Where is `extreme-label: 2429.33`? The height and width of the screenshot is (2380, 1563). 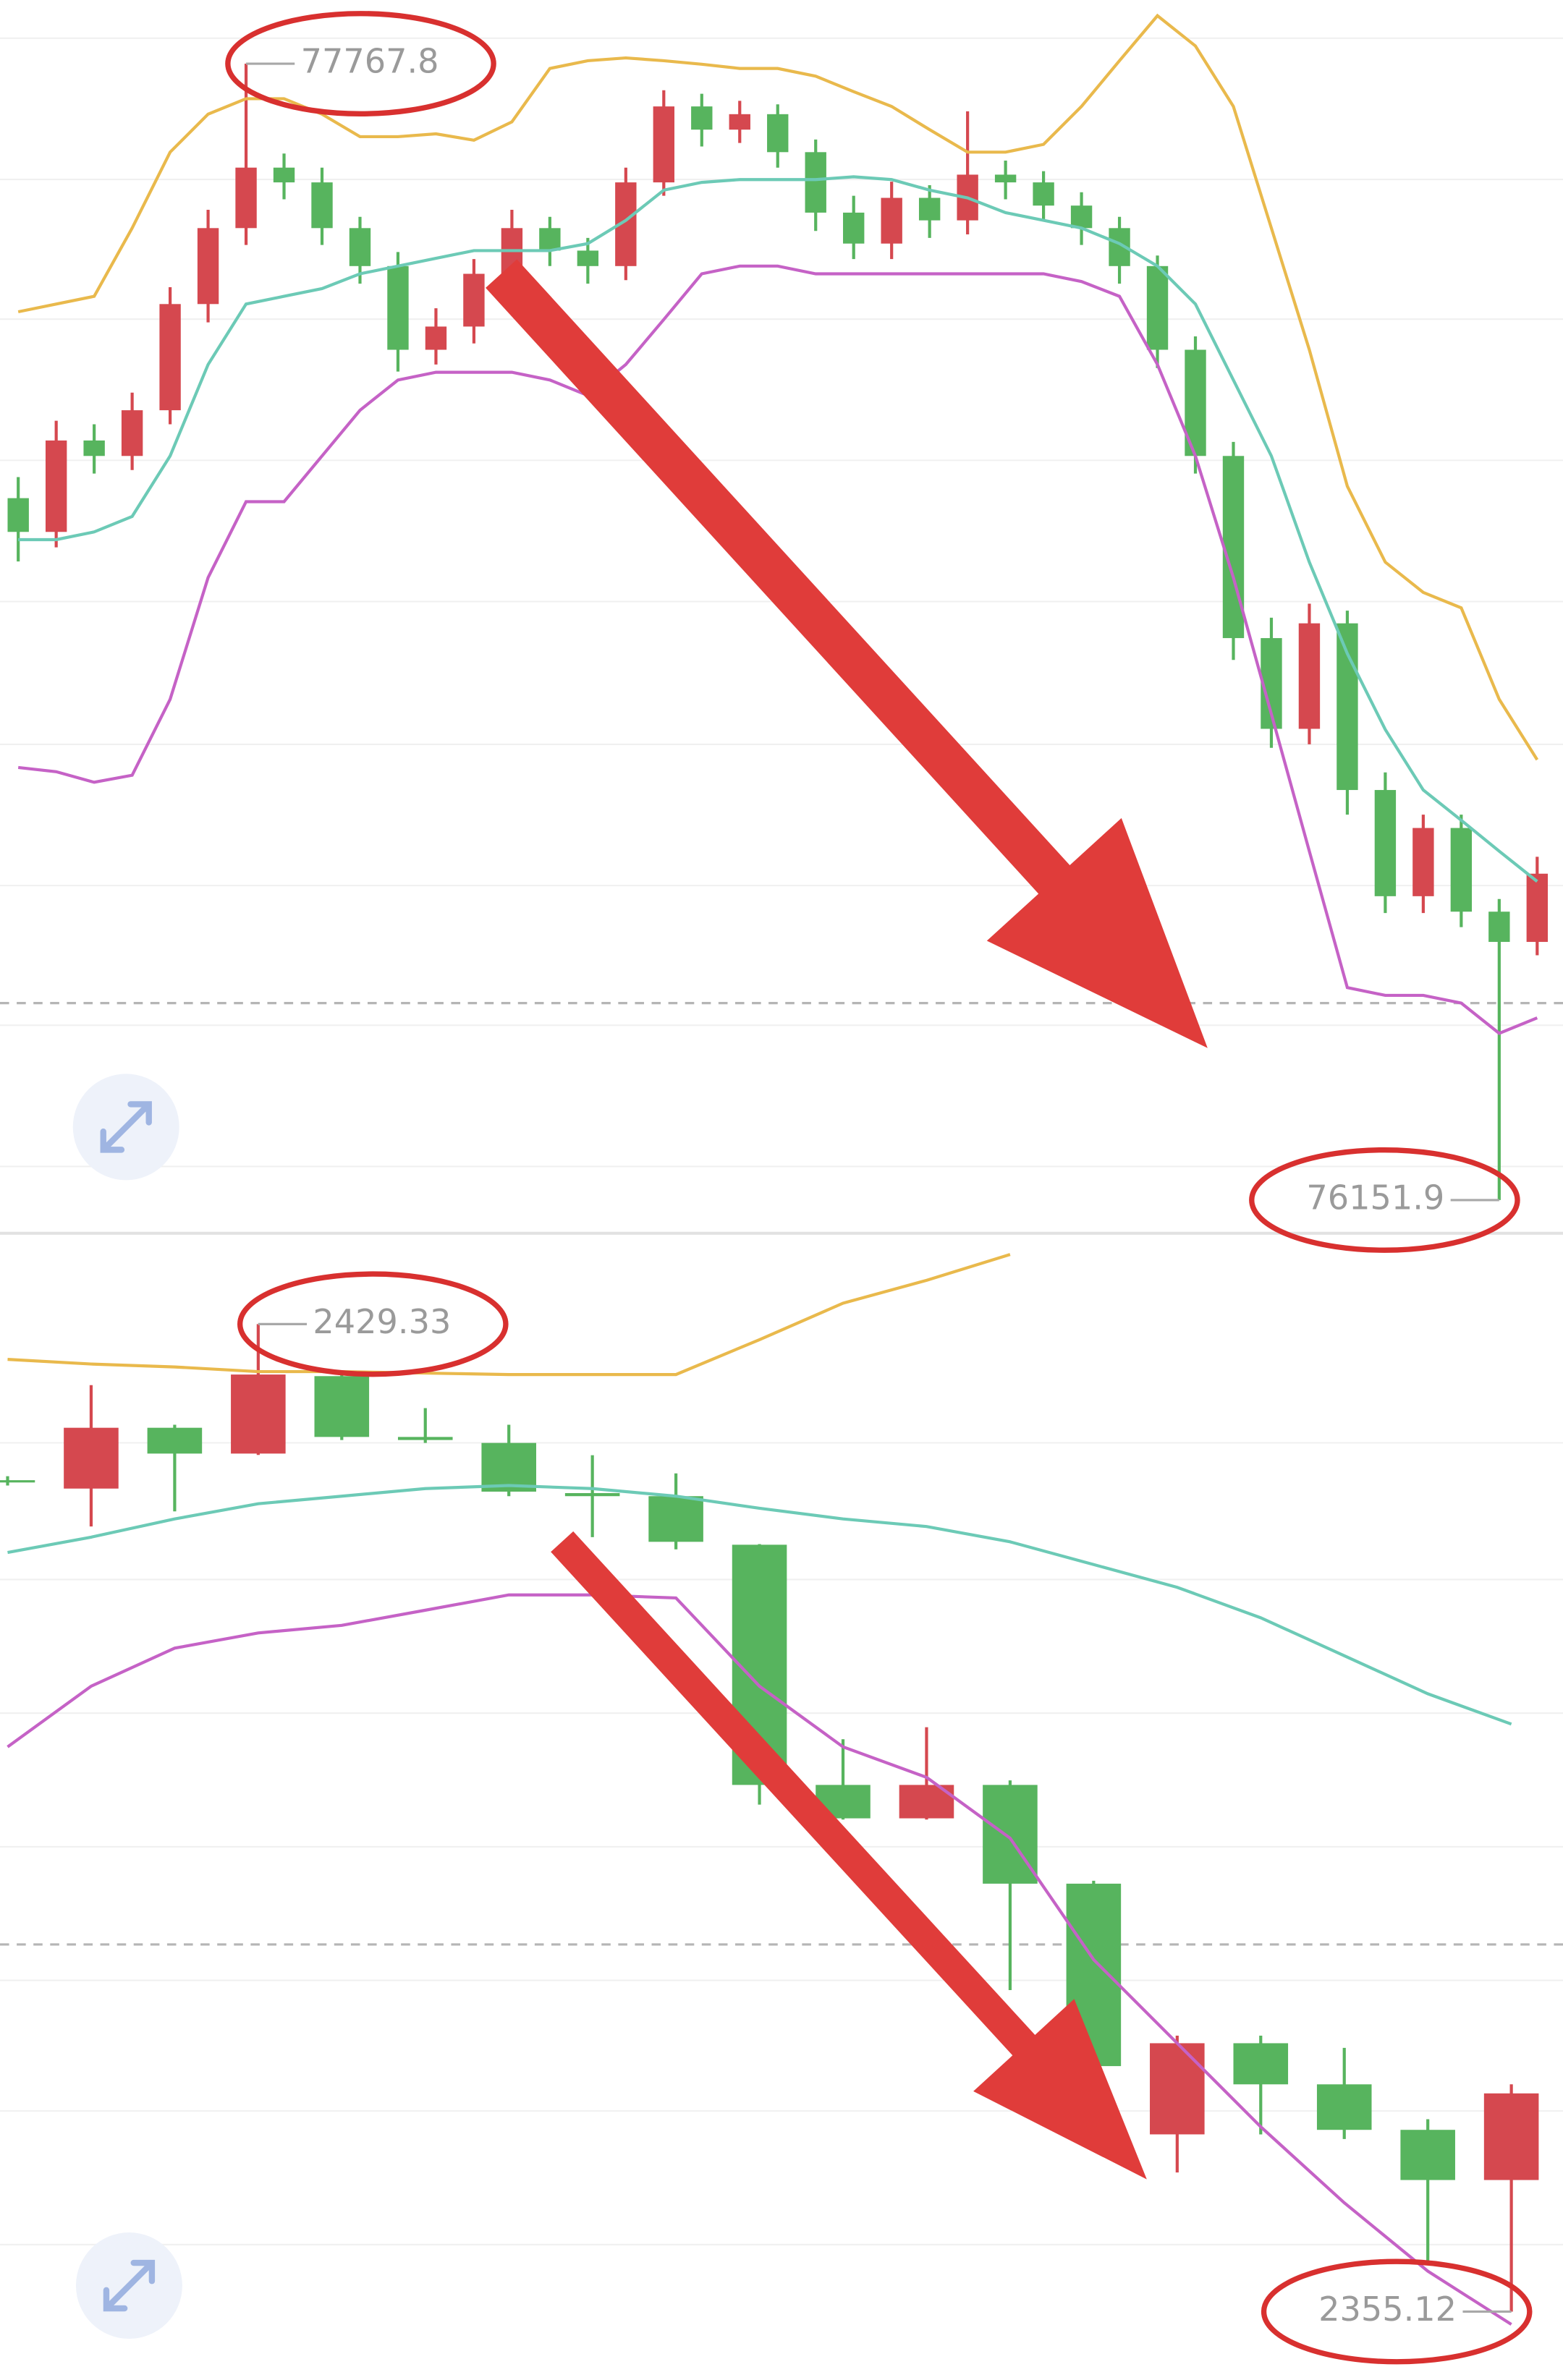
extreme-label: 2429.33 is located at coordinates (382, 1321).